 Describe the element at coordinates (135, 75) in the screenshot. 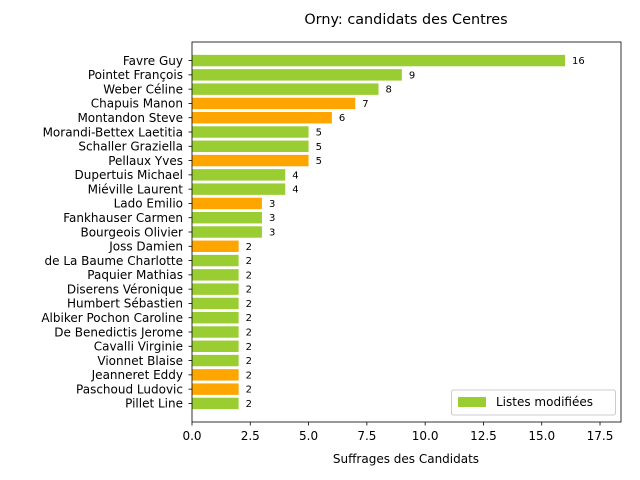

I see `y-tick-label: Pointet François` at that location.